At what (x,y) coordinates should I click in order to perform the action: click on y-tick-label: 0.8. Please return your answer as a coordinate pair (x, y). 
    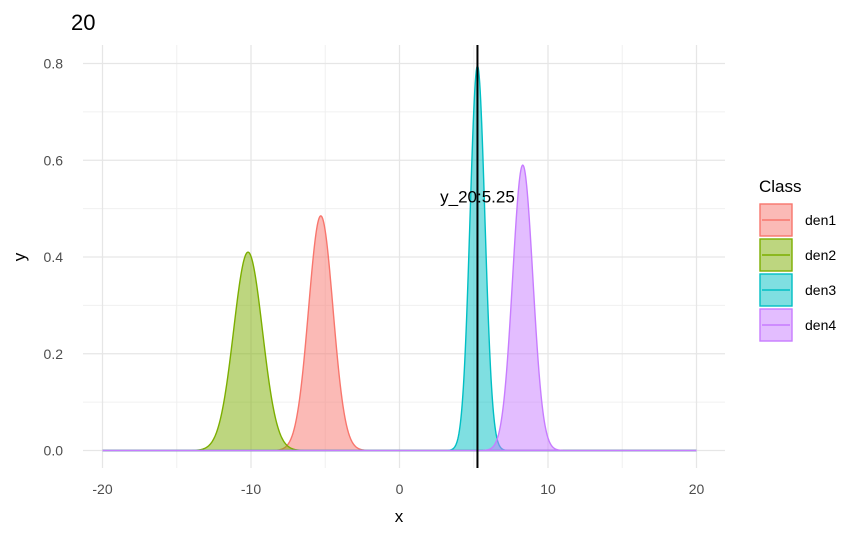
    Looking at the image, I should click on (54, 64).